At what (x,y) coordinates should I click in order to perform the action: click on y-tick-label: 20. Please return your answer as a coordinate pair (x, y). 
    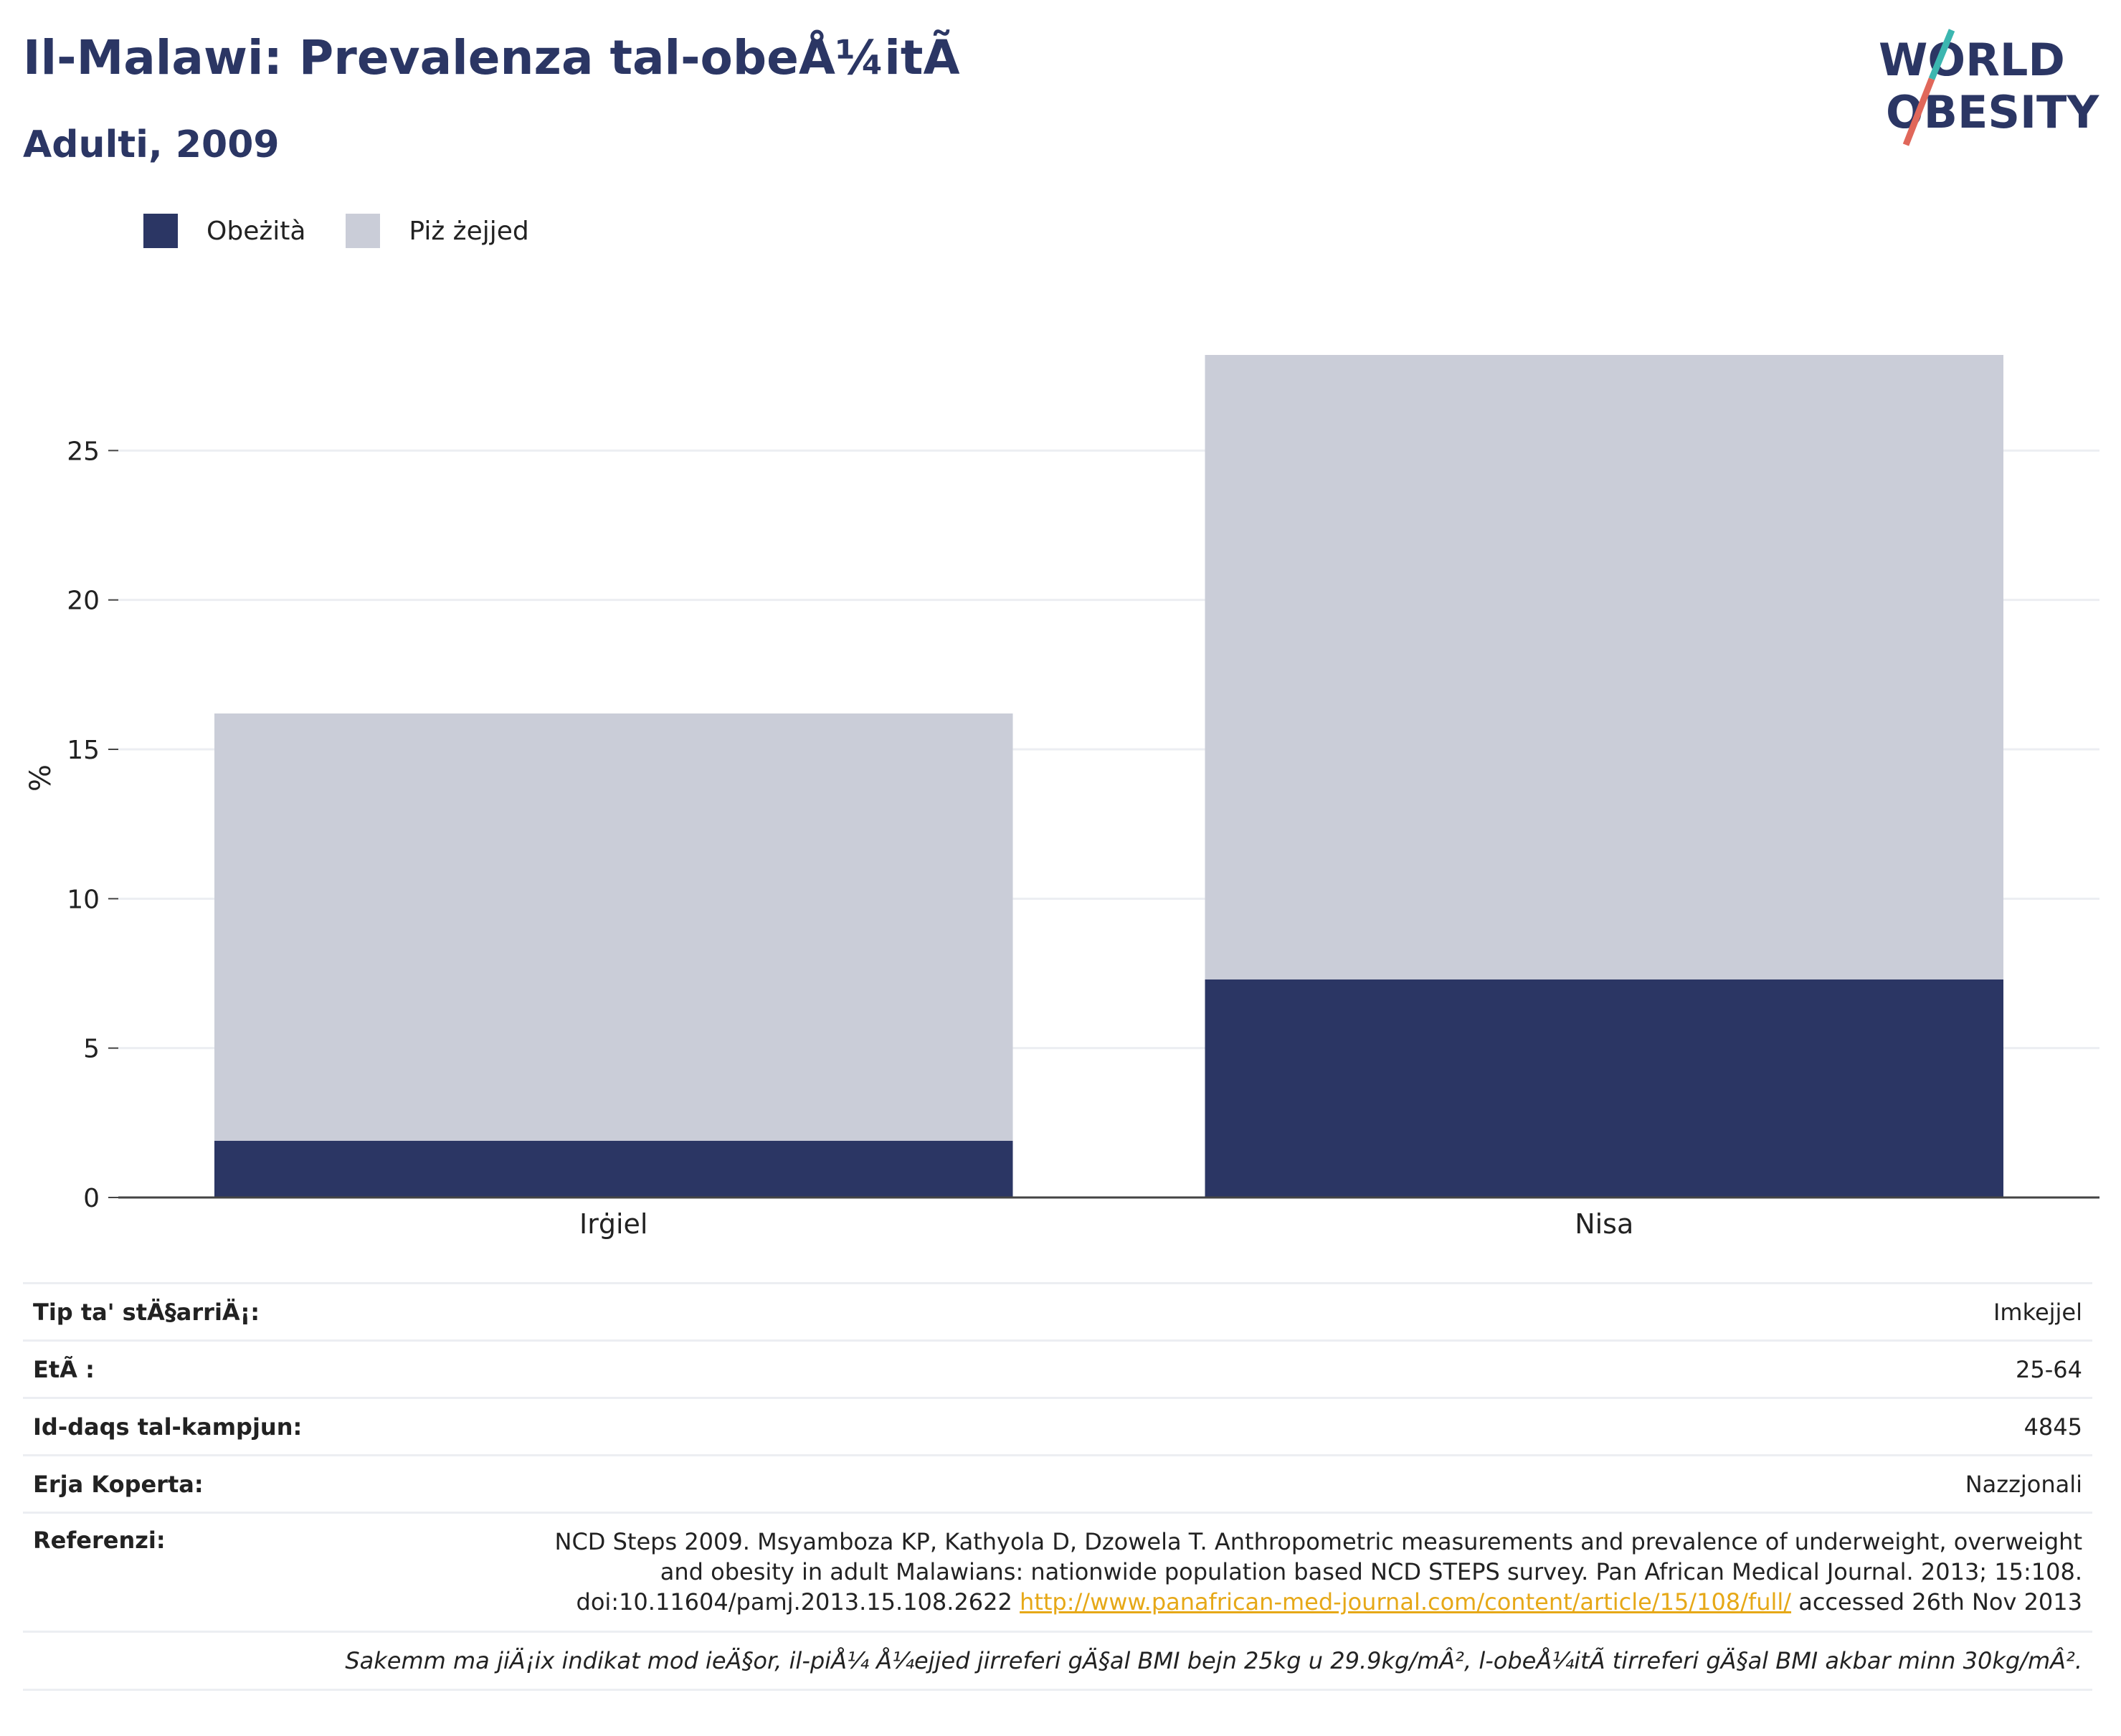
    Looking at the image, I should click on (83, 602).